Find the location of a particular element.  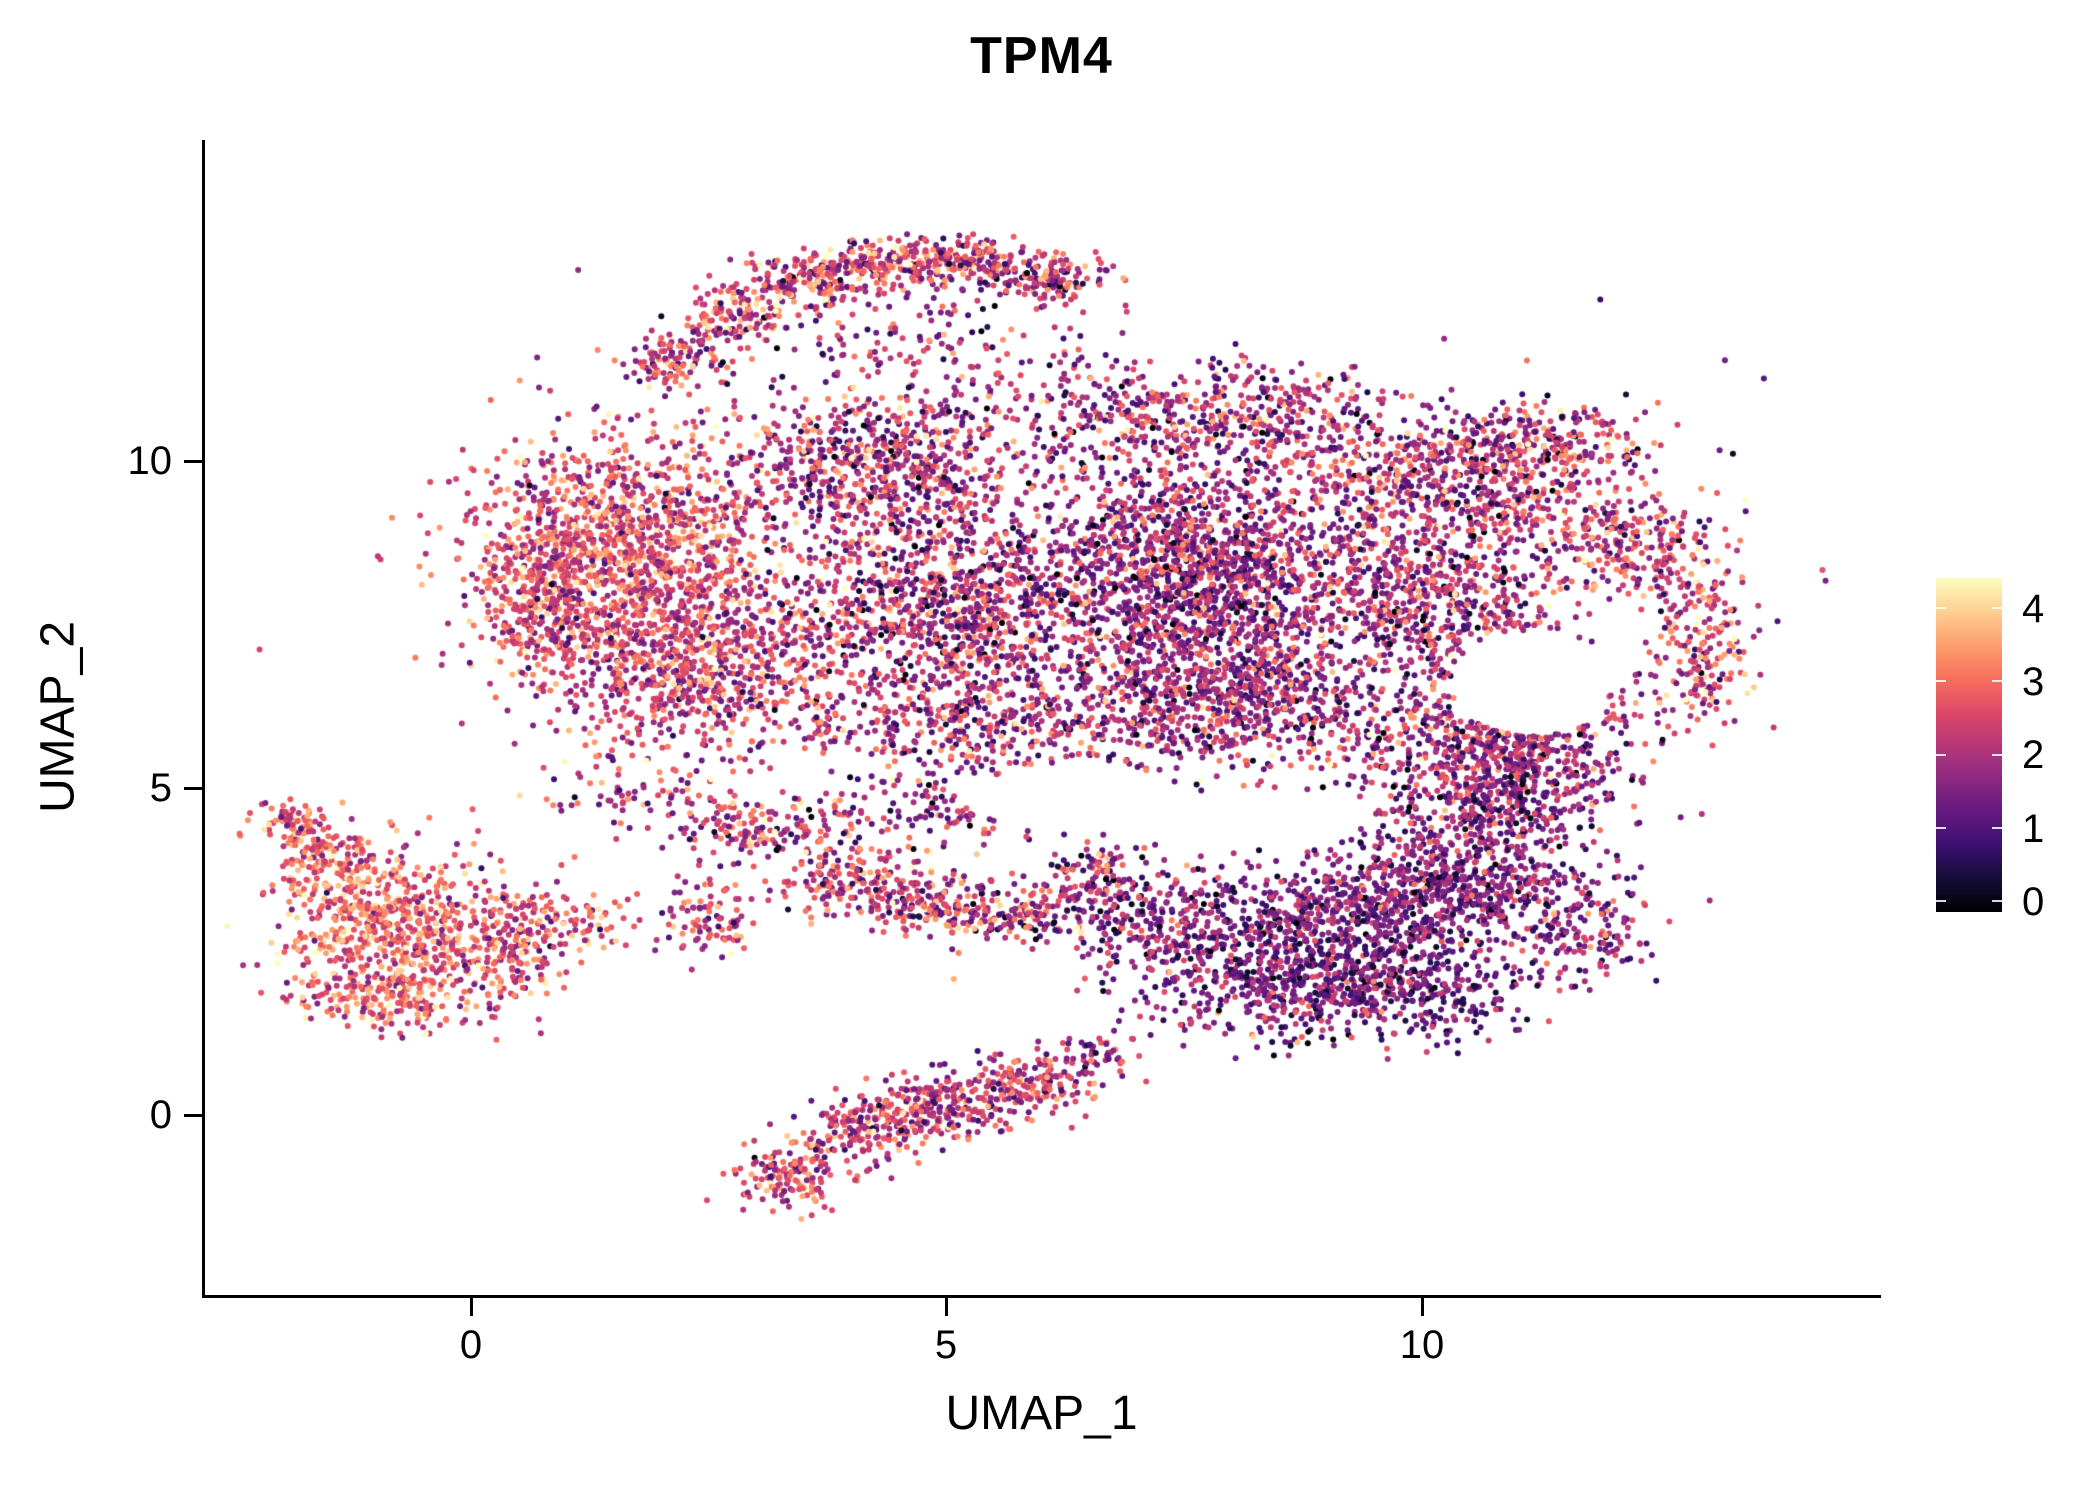

colorbar-gradient is located at coordinates (1969, 745).